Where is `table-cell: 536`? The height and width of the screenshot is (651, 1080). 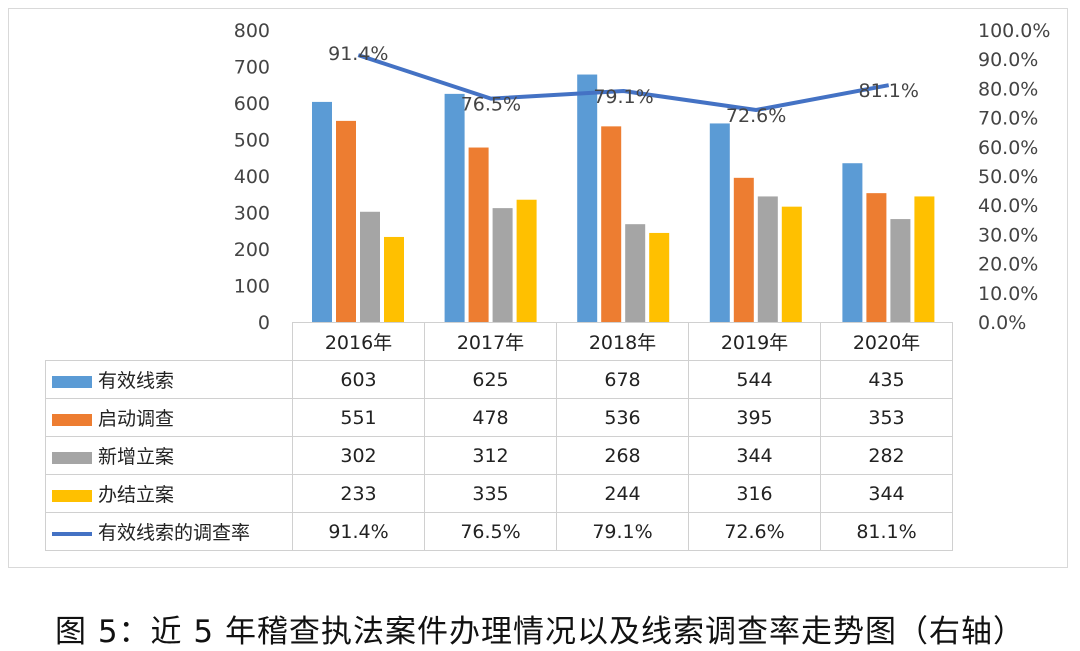 table-cell: 536 is located at coordinates (622, 417).